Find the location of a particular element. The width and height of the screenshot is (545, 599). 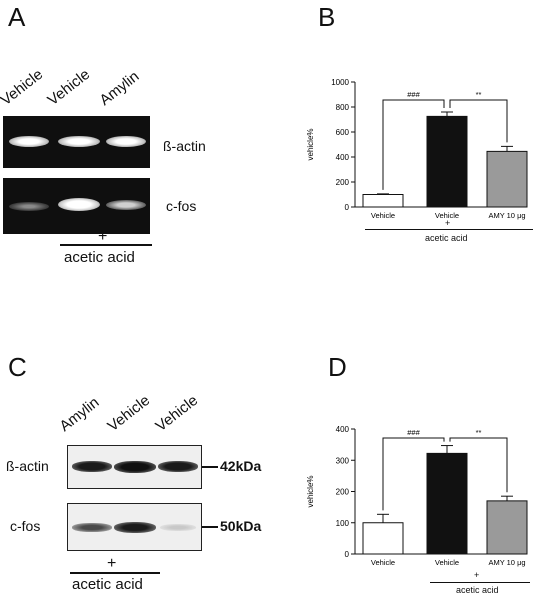

panel-b-significance-label-1: ** is located at coordinates (479, 94).